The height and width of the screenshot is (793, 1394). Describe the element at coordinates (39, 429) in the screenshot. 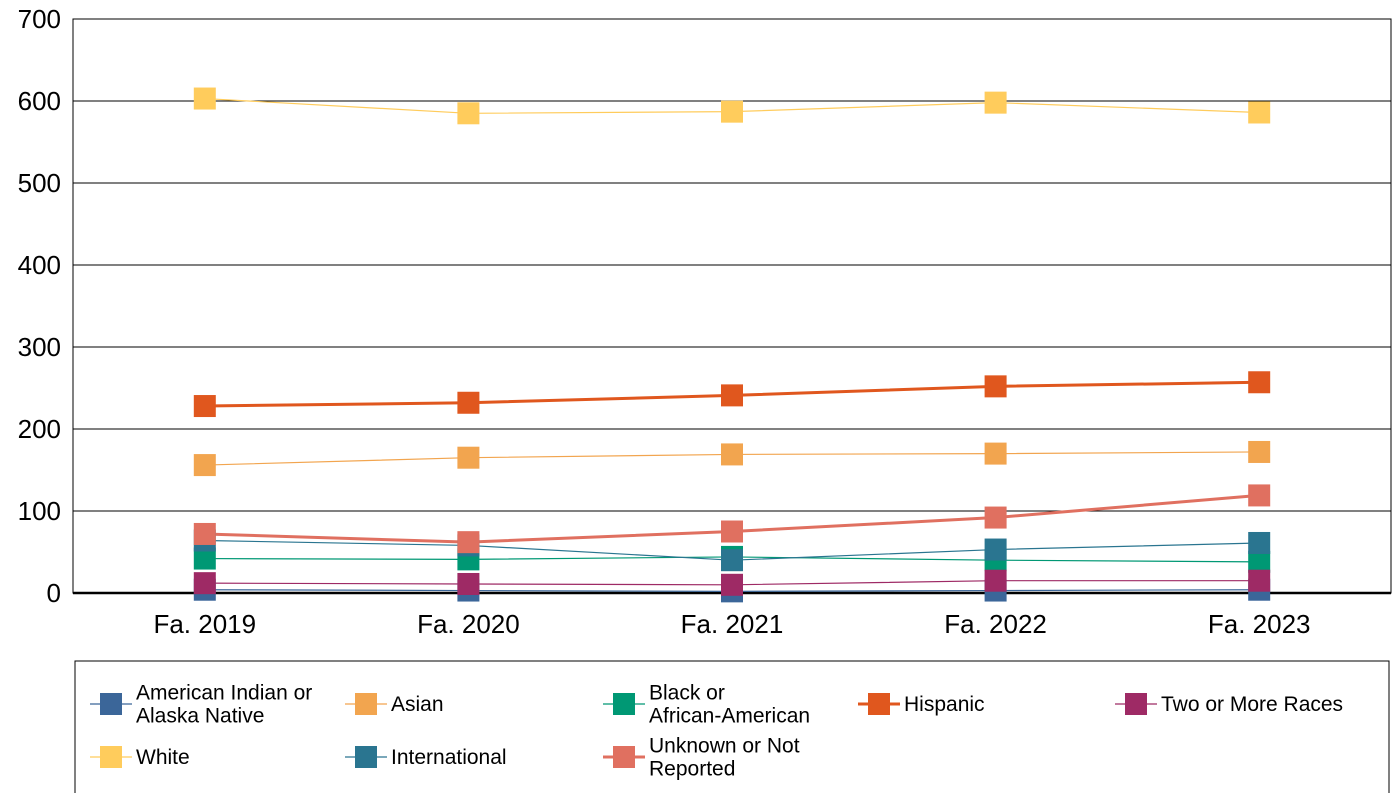

I see `y-tick-label-200: 200` at that location.